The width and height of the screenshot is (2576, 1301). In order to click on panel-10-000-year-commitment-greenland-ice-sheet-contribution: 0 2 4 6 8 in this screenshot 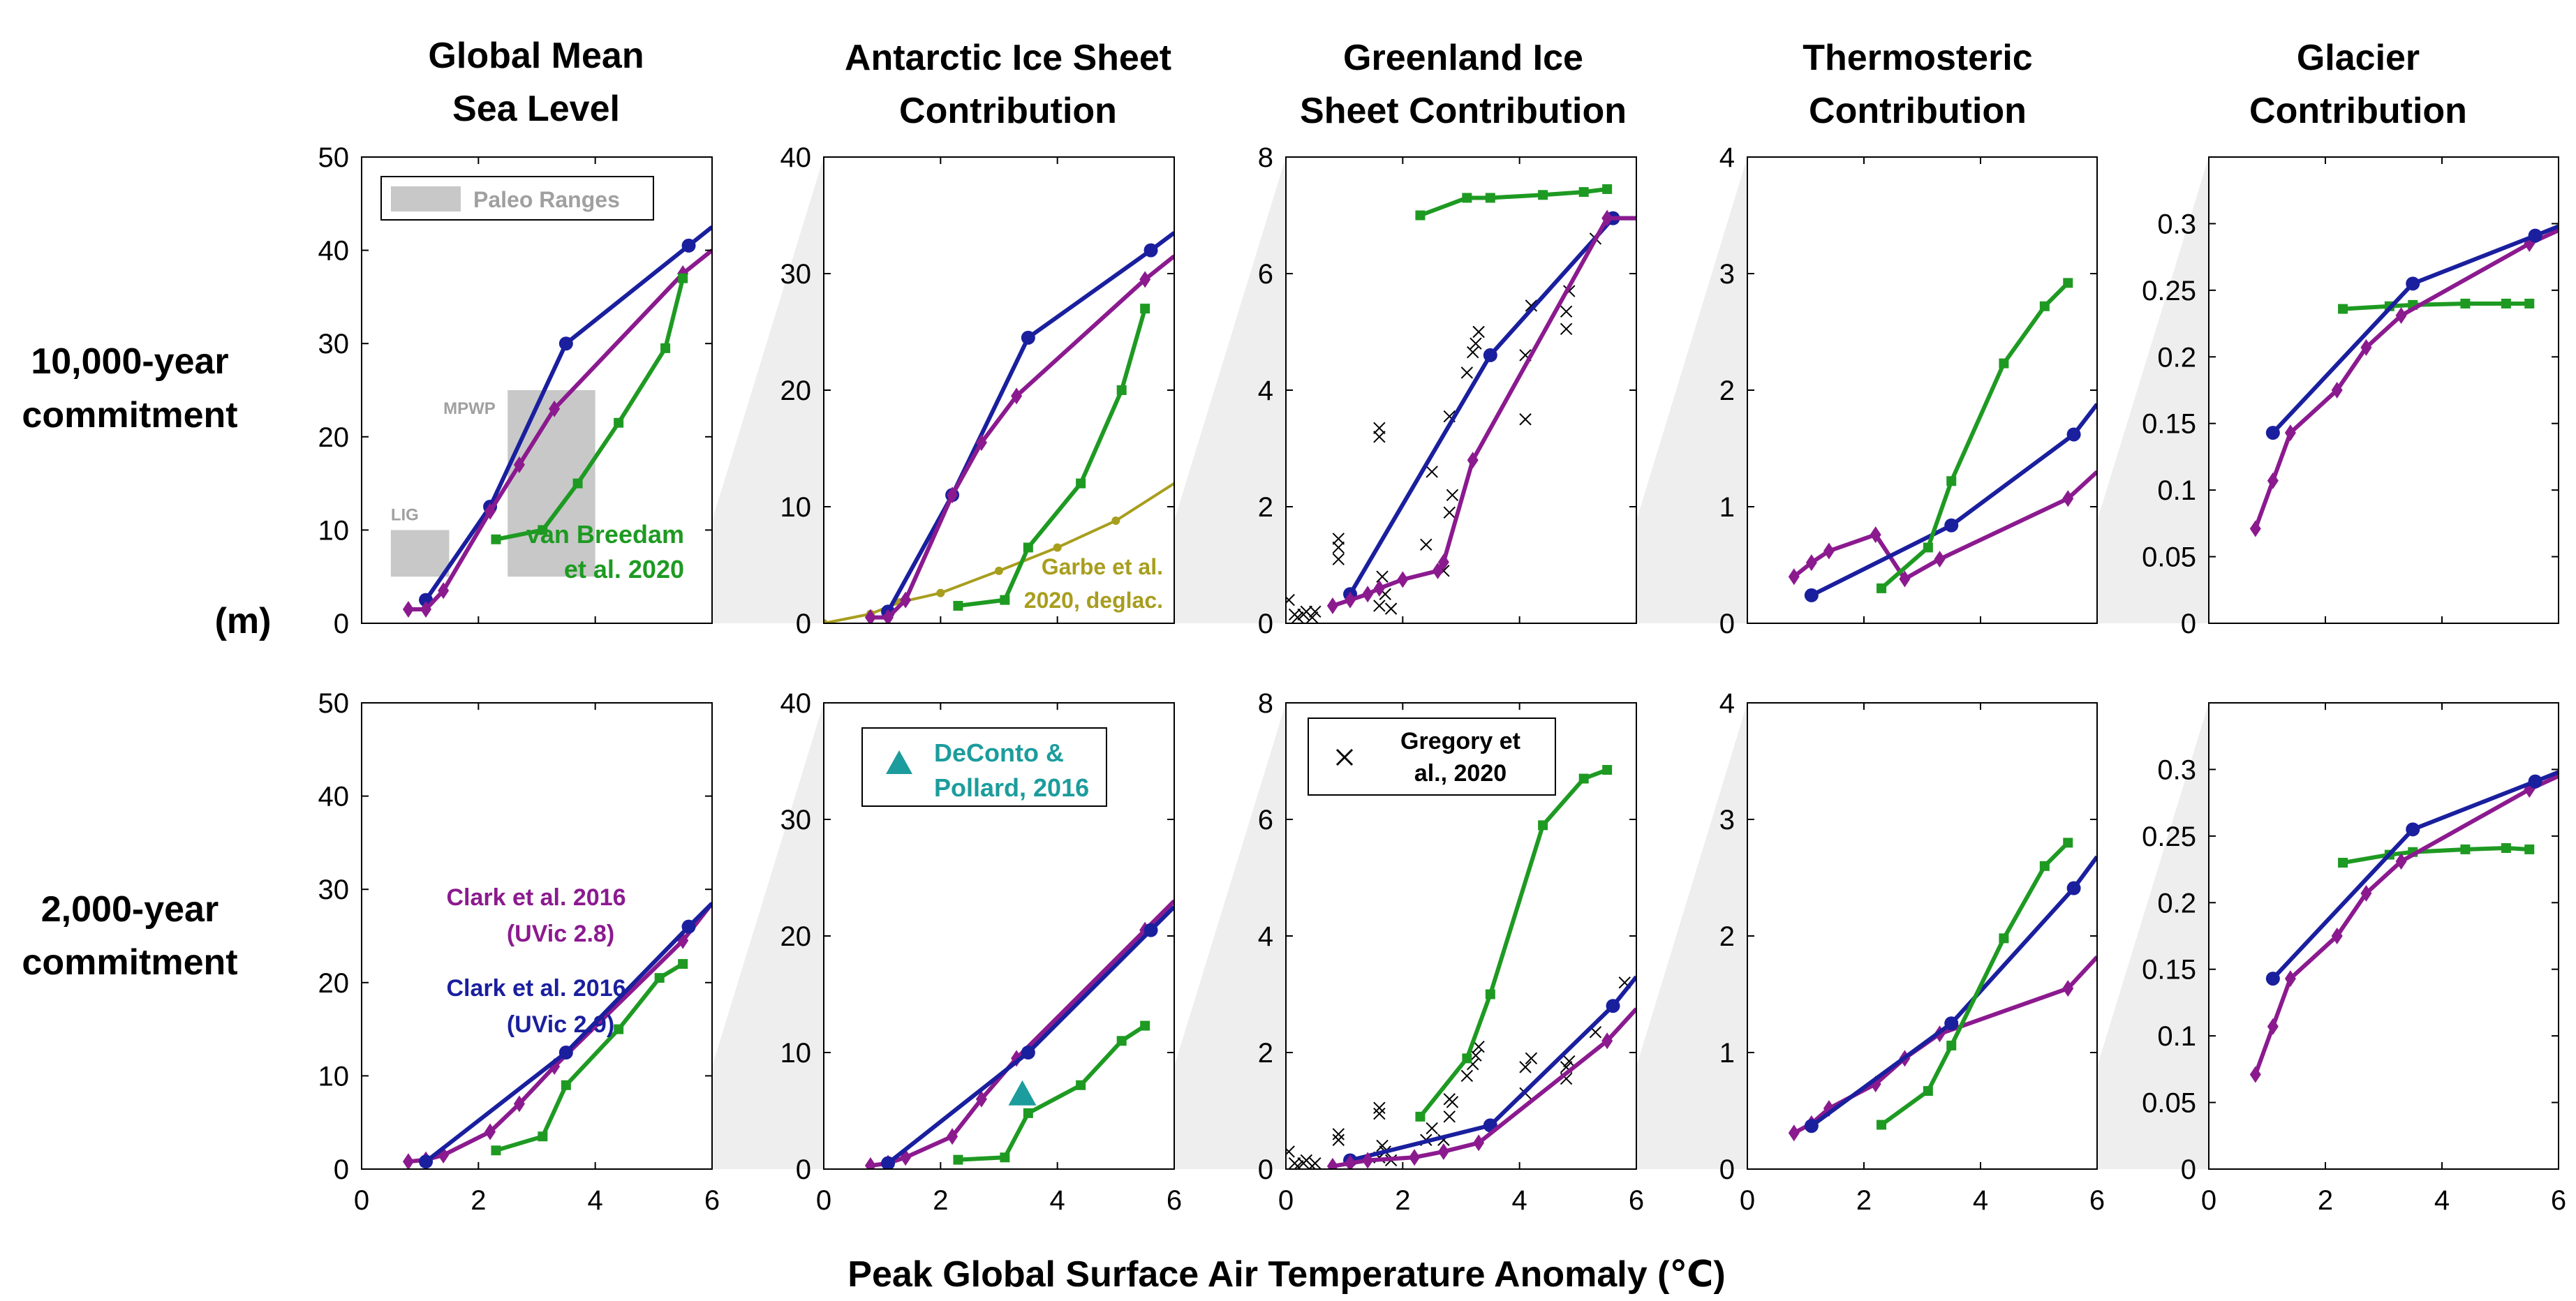, I will do `click(1447, 390)`.